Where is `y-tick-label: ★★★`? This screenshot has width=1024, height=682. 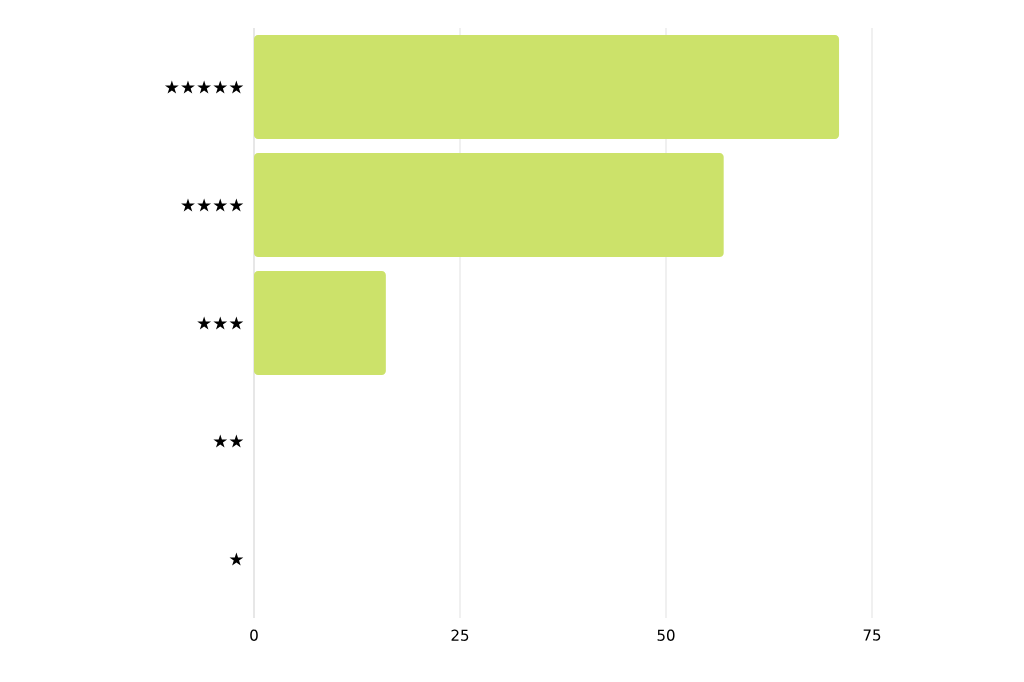 y-tick-label: ★★★ is located at coordinates (220, 323).